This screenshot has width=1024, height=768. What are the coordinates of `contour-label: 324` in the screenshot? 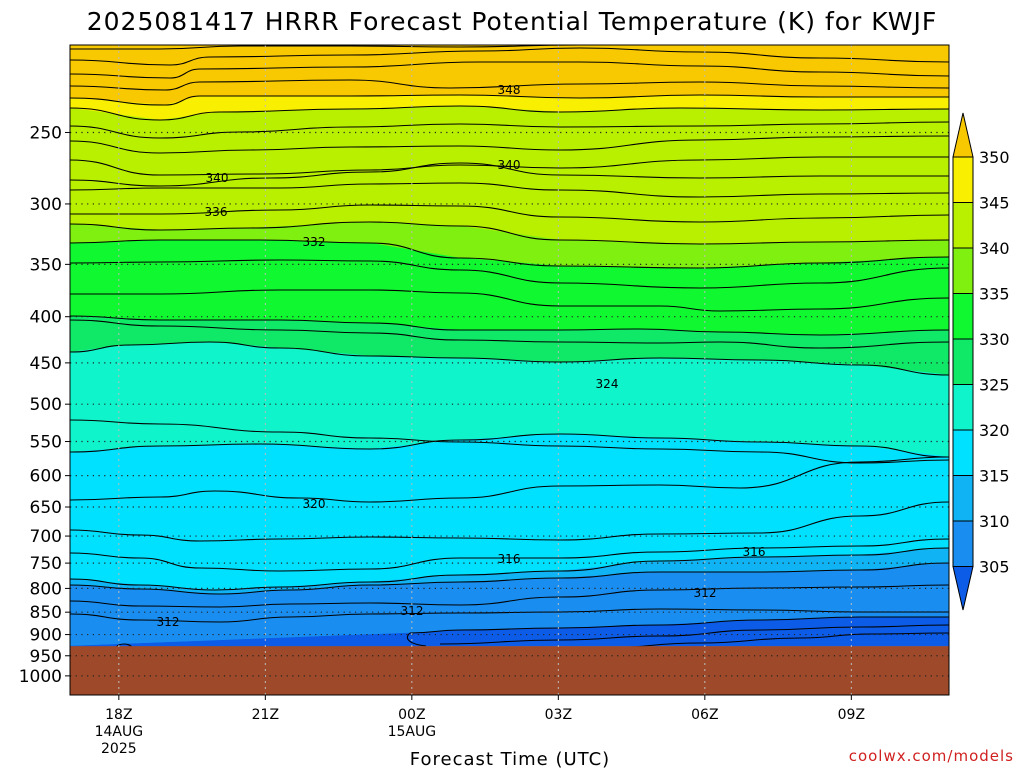 It's located at (607, 384).